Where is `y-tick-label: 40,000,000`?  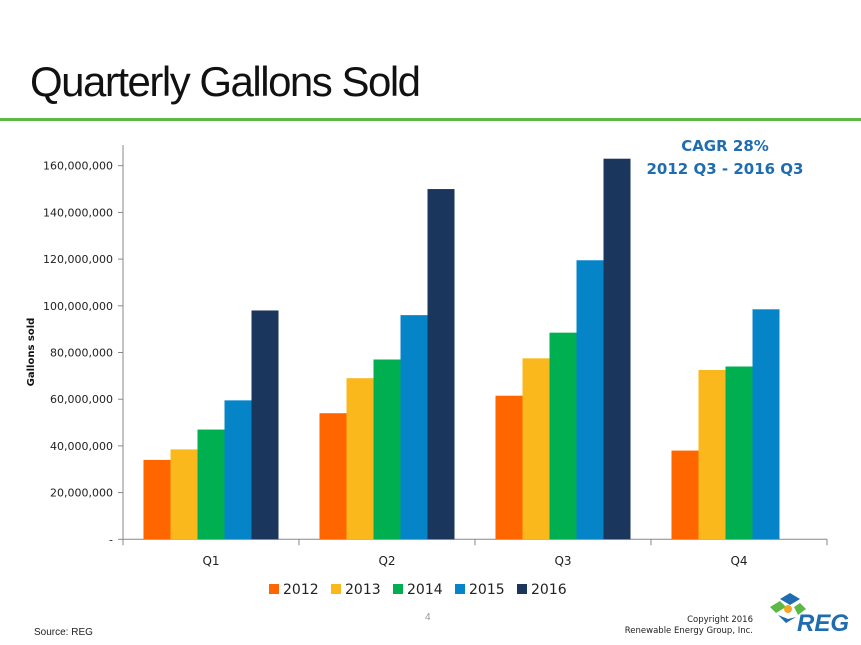
y-tick-label: 40,000,000 is located at coordinates (81, 446).